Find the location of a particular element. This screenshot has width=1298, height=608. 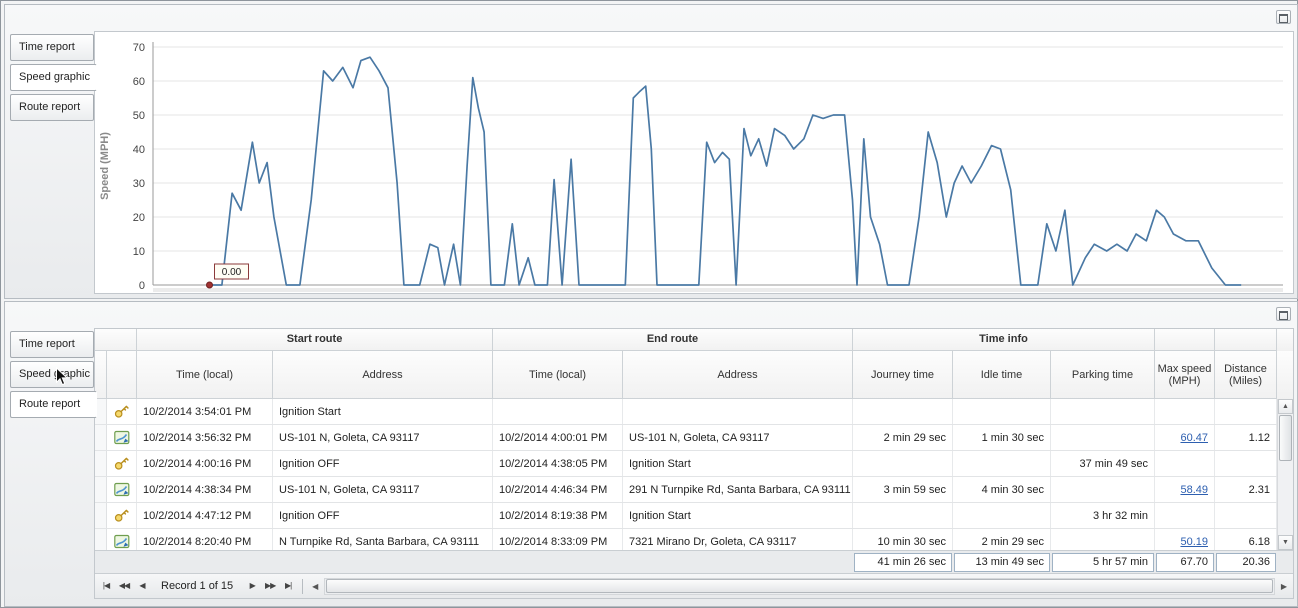

cell-idle-time: 1 min 30 sec is located at coordinates (1002, 437).